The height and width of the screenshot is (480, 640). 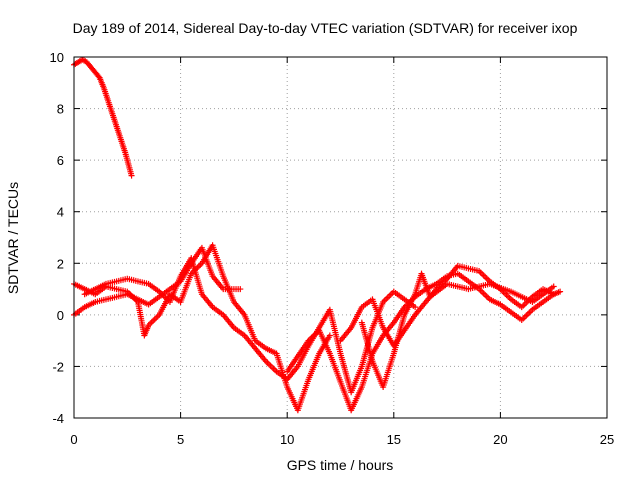 I want to click on x-tick-label: 15, so click(x=394, y=439).